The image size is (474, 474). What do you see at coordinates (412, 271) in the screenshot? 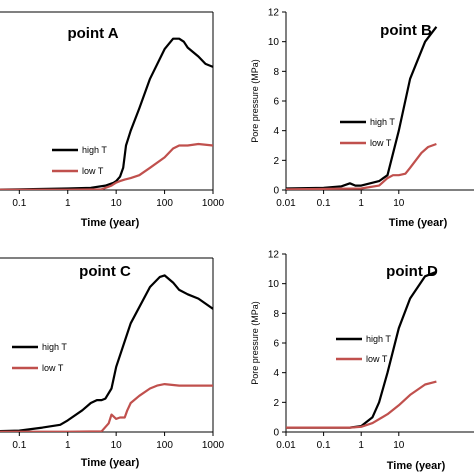
I see `panel-title: point D` at bounding box center [412, 271].